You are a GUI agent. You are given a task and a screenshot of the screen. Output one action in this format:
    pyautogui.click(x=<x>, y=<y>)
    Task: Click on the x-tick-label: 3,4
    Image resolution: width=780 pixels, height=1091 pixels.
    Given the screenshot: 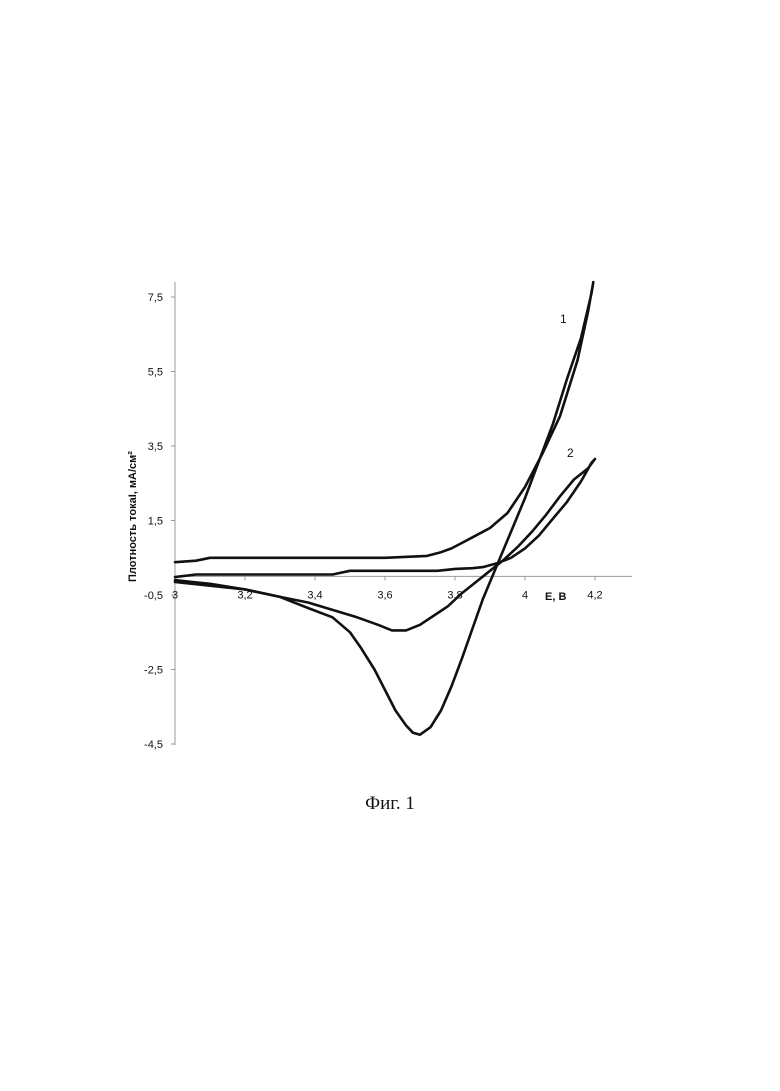 What is the action you would take?
    pyautogui.click(x=314, y=595)
    